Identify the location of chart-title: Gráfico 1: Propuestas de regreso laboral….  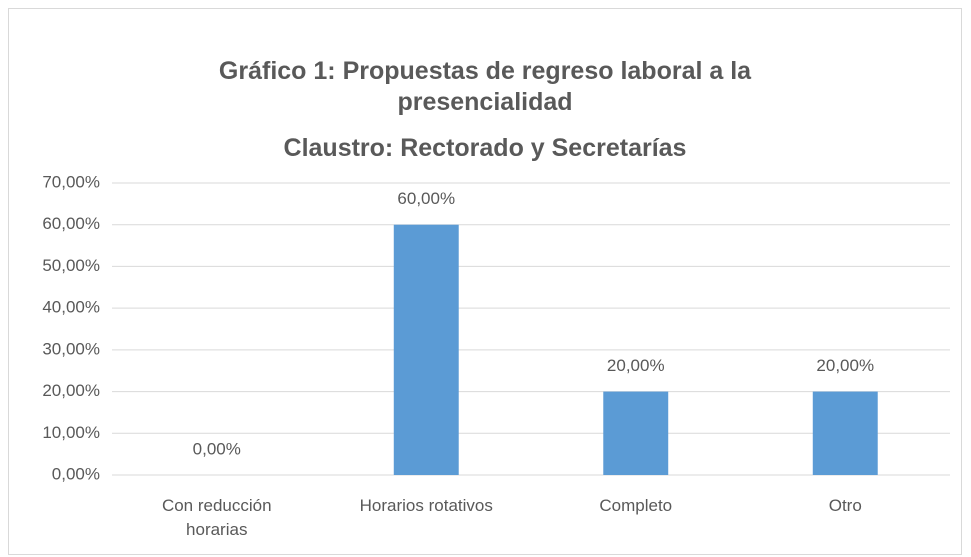
(485, 86).